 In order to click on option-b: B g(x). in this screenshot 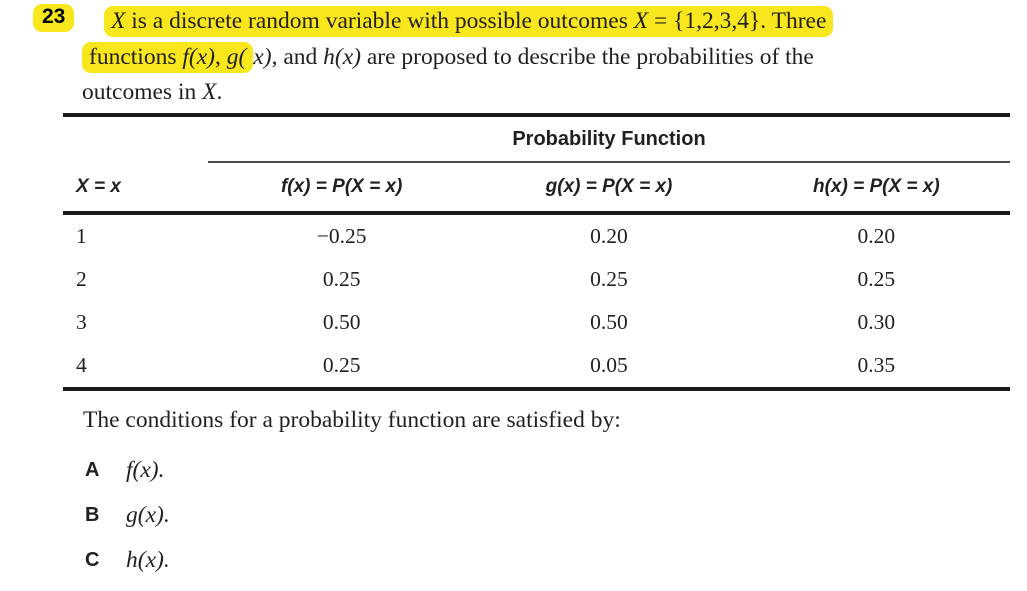, I will do `click(127, 515)`.